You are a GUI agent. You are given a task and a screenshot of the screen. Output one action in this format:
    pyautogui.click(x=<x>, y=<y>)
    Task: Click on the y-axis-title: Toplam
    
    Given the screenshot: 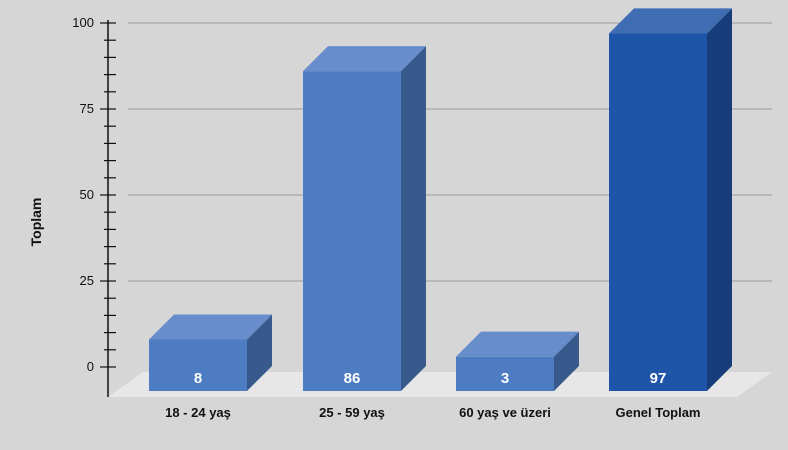 What is the action you would take?
    pyautogui.click(x=36, y=222)
    